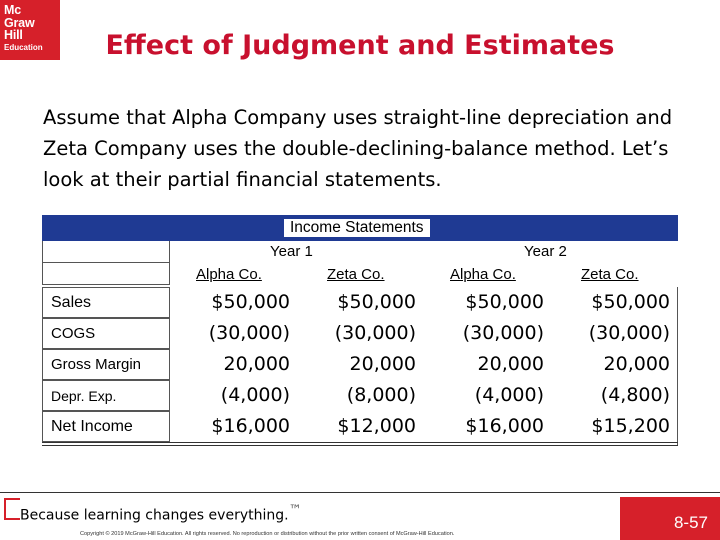 The width and height of the screenshot is (720, 540). Describe the element at coordinates (357, 228) in the screenshot. I see `table-heading: Income Statements` at that location.